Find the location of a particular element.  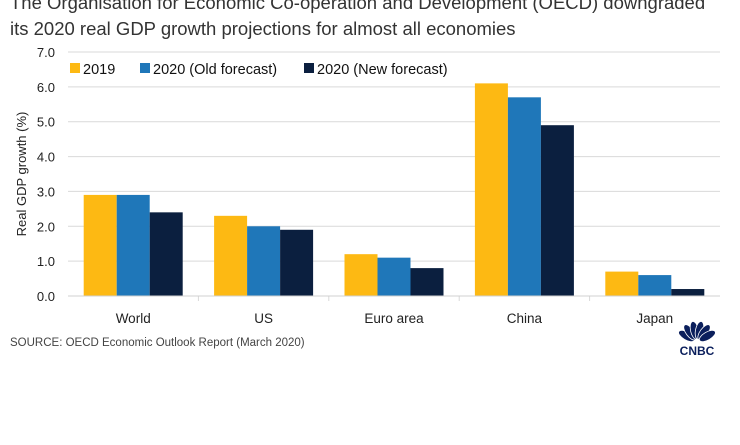

peacock-feather is located at coordinates (707, 336).